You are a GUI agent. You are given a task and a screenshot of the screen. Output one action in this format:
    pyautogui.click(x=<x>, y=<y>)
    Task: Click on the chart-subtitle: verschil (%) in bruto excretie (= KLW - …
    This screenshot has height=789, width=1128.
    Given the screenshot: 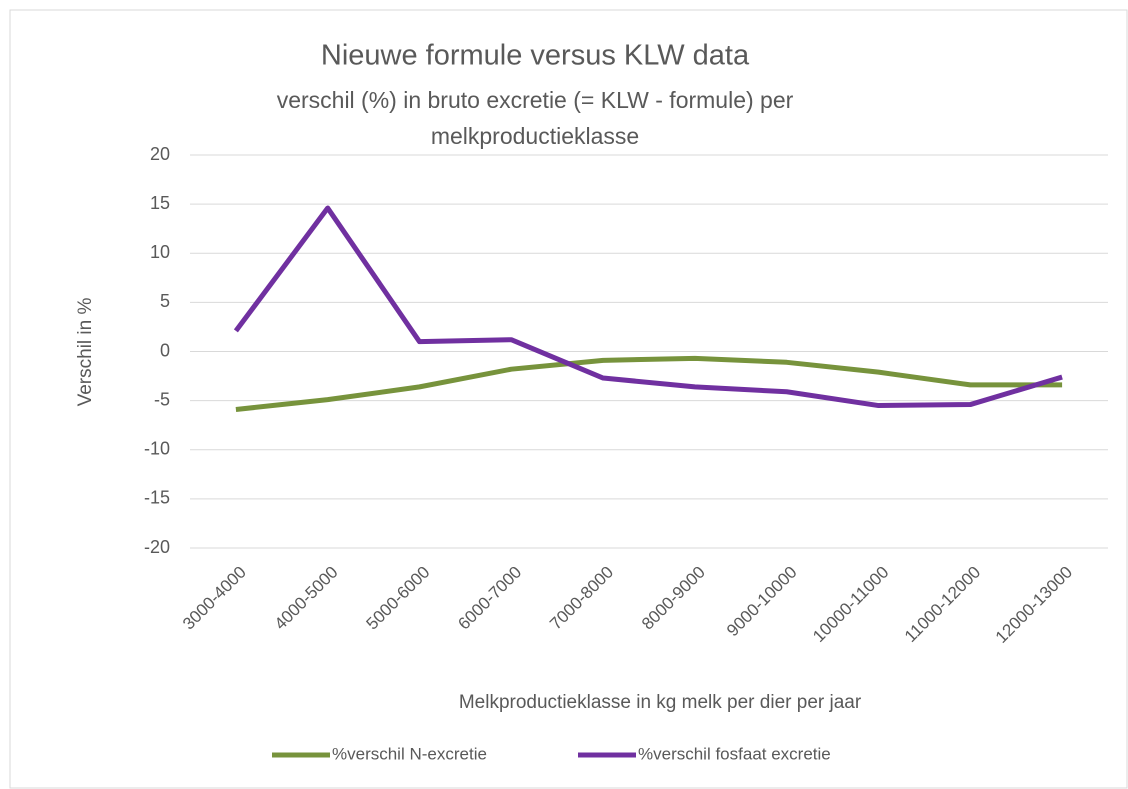 What is the action you would take?
    pyautogui.click(x=535, y=118)
    